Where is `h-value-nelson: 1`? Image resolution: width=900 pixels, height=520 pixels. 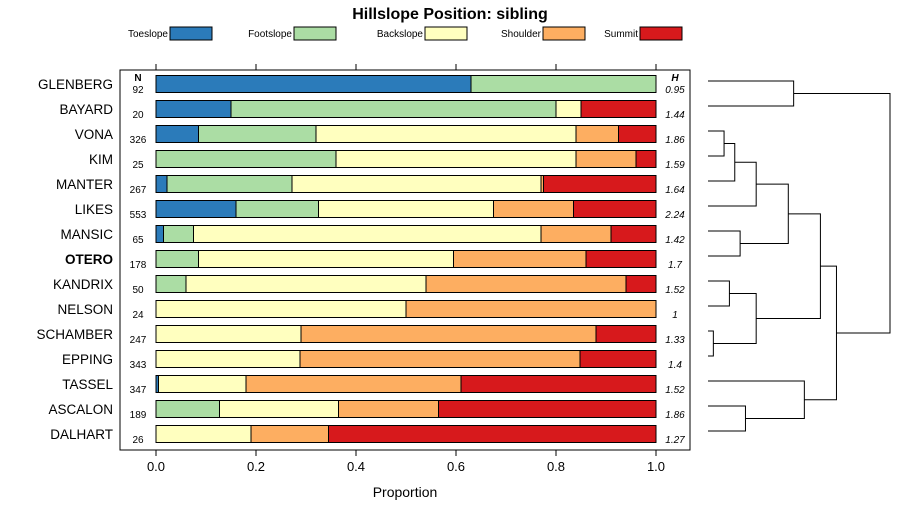 h-value-nelson: 1 is located at coordinates (675, 315).